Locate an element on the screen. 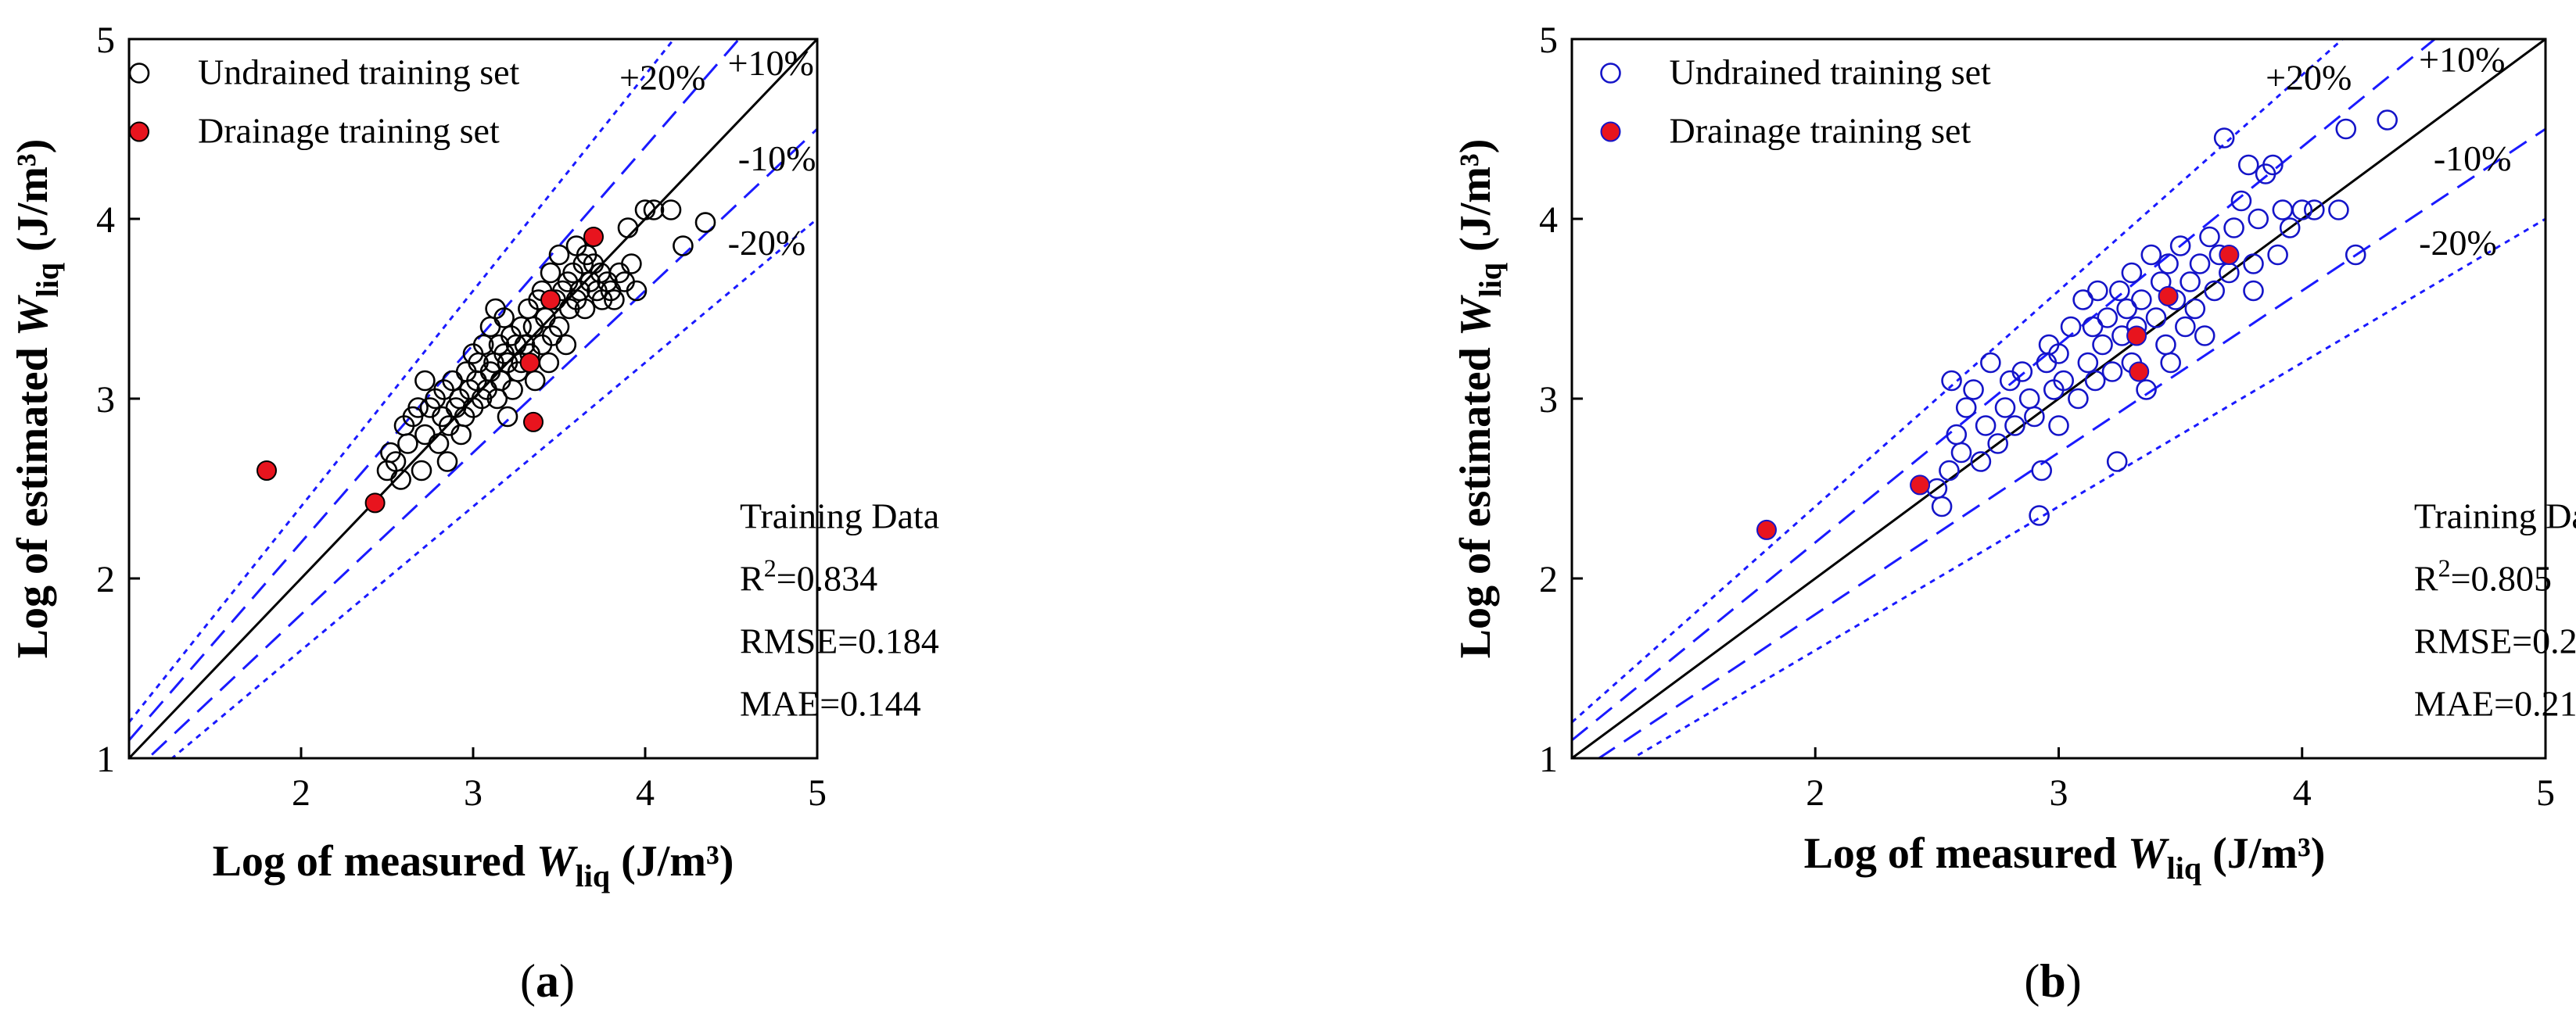 The image size is (2576, 1024). stats-block: Training Data R2=0.834 RMSE=0.184 MAE=0.144 is located at coordinates (839, 610).